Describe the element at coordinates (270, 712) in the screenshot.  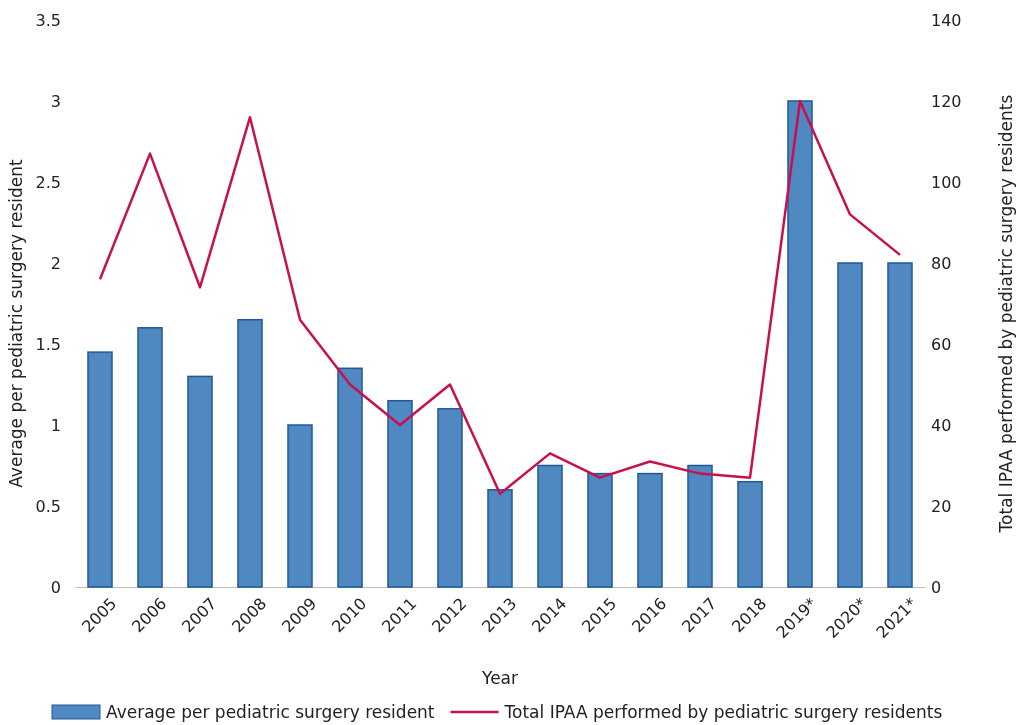
I see `legend-label: Average per pediatric surgery resident` at that location.